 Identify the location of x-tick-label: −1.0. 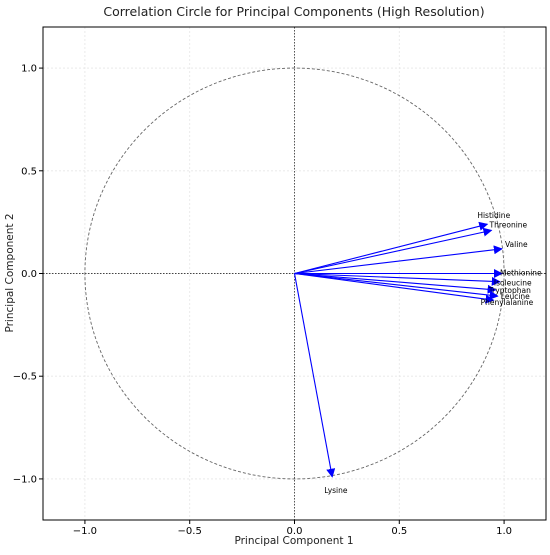
(85, 531).